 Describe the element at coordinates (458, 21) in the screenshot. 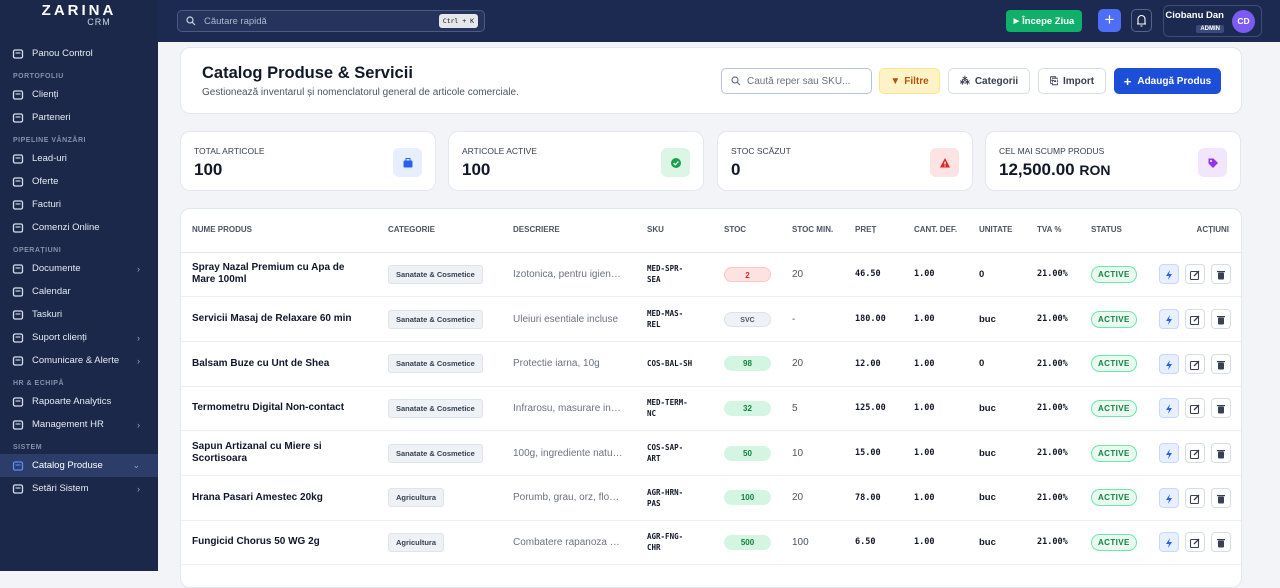

I see `shortcut: Ctrl + K` at that location.